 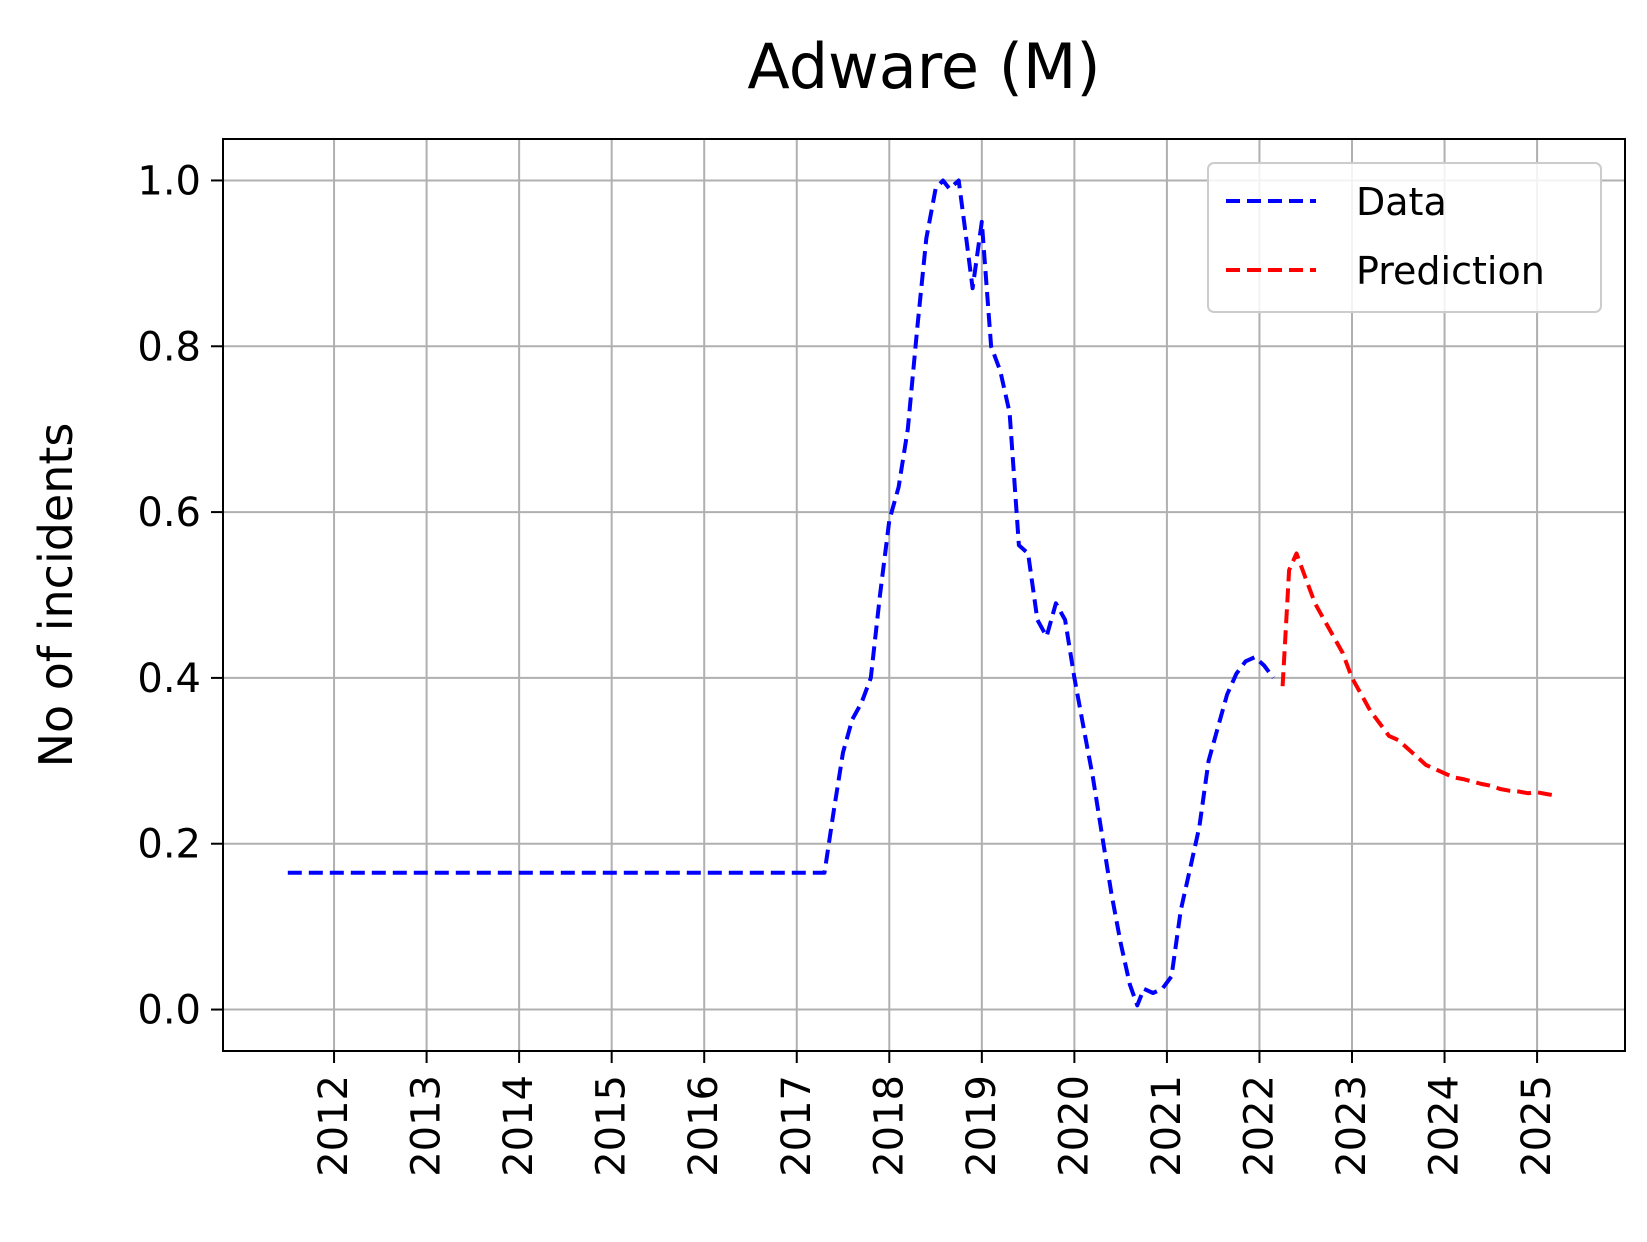 What do you see at coordinates (889, 1126) in the screenshot?
I see `x-tick-label: 2018` at bounding box center [889, 1126].